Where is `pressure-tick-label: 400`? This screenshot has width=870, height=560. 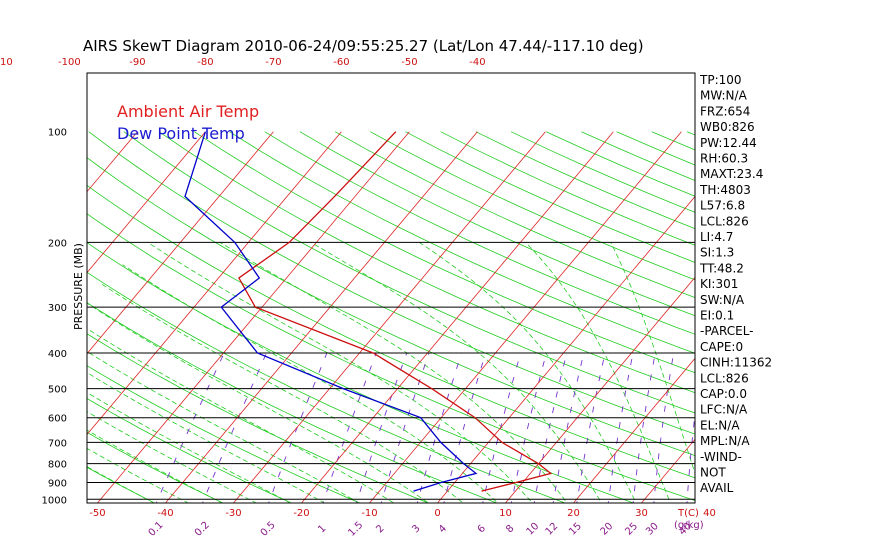
pressure-tick-label: 400 is located at coordinates (57, 354).